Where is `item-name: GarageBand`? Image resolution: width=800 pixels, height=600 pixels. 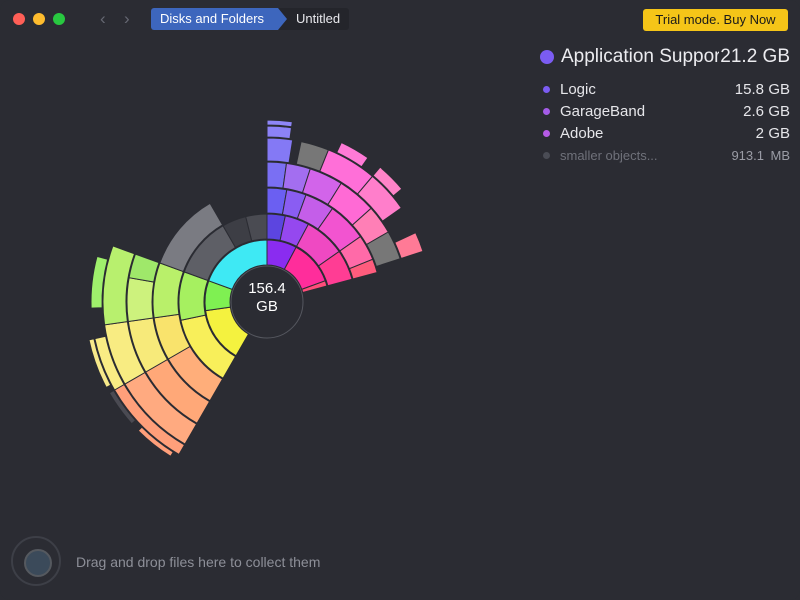 item-name: GarageBand is located at coordinates (603, 111).